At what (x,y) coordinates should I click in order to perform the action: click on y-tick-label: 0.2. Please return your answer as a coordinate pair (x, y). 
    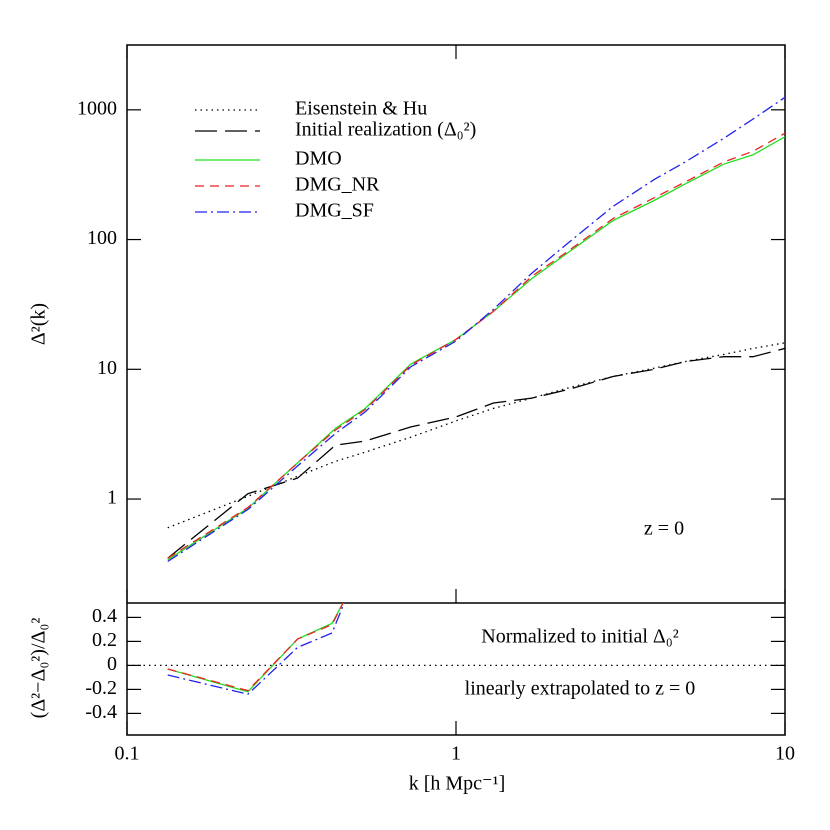
    Looking at the image, I should click on (104, 640).